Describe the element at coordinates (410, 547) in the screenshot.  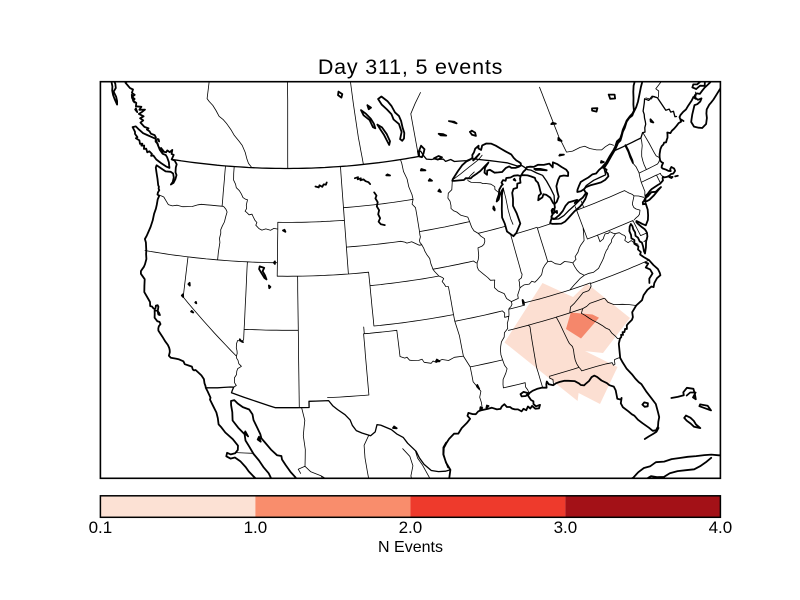
I see `svg-text: N Events` at that location.